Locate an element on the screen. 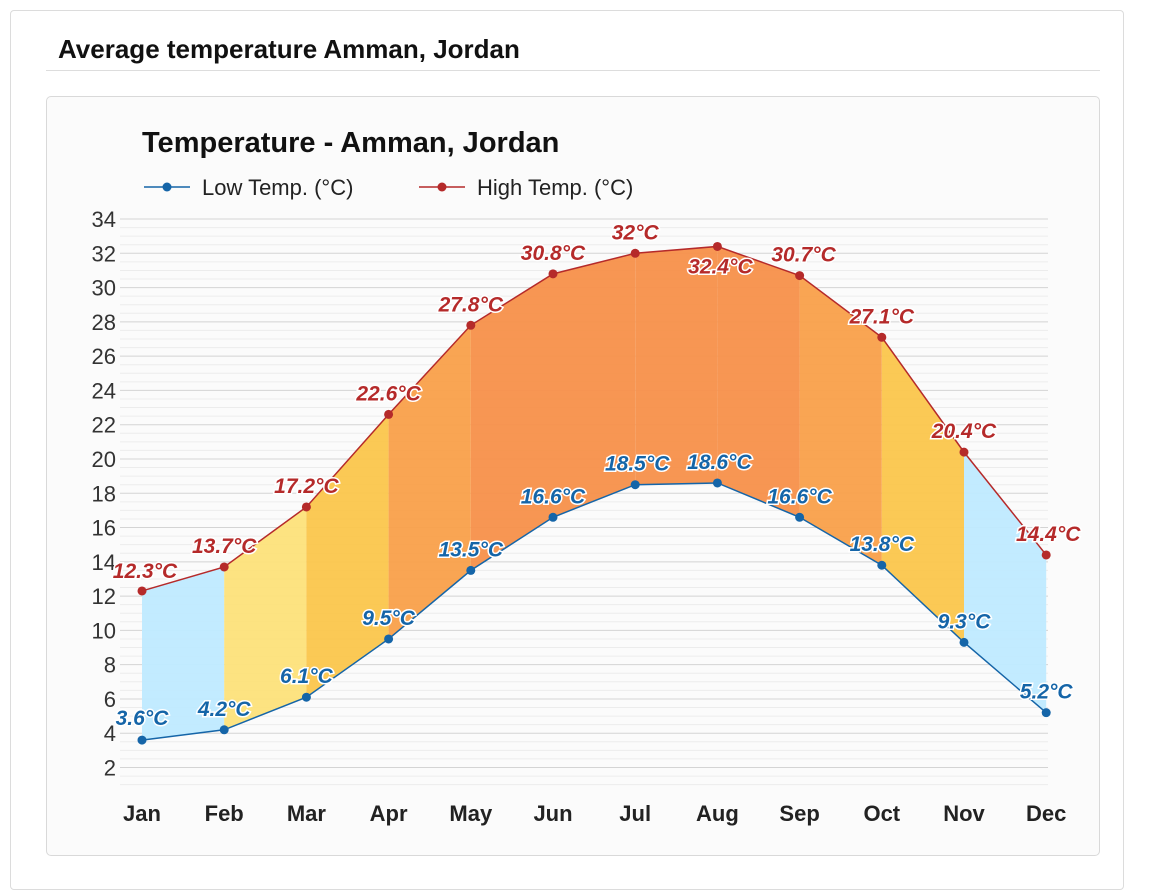 This screenshot has height=890, width=1152. x-tick-label: Dec is located at coordinates (1046, 813).